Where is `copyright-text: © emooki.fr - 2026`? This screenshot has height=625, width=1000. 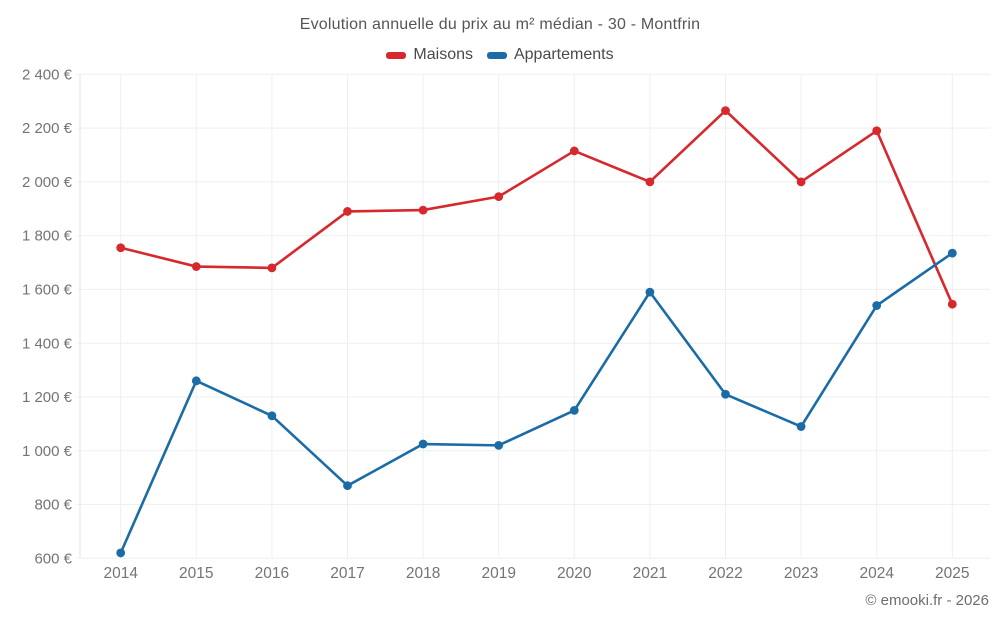
copyright-text: © emooki.fr - 2026 is located at coordinates (927, 600).